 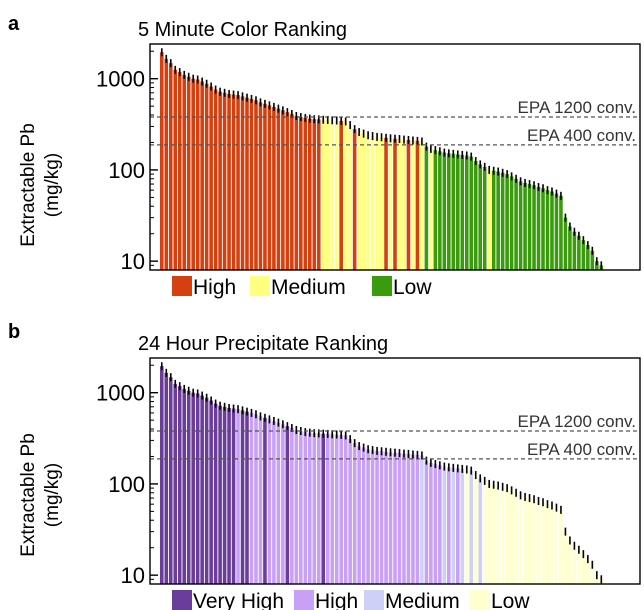 What do you see at coordinates (28, 185) in the screenshot?
I see `panel-a-ylabel-line1: Extractable Pb` at bounding box center [28, 185].